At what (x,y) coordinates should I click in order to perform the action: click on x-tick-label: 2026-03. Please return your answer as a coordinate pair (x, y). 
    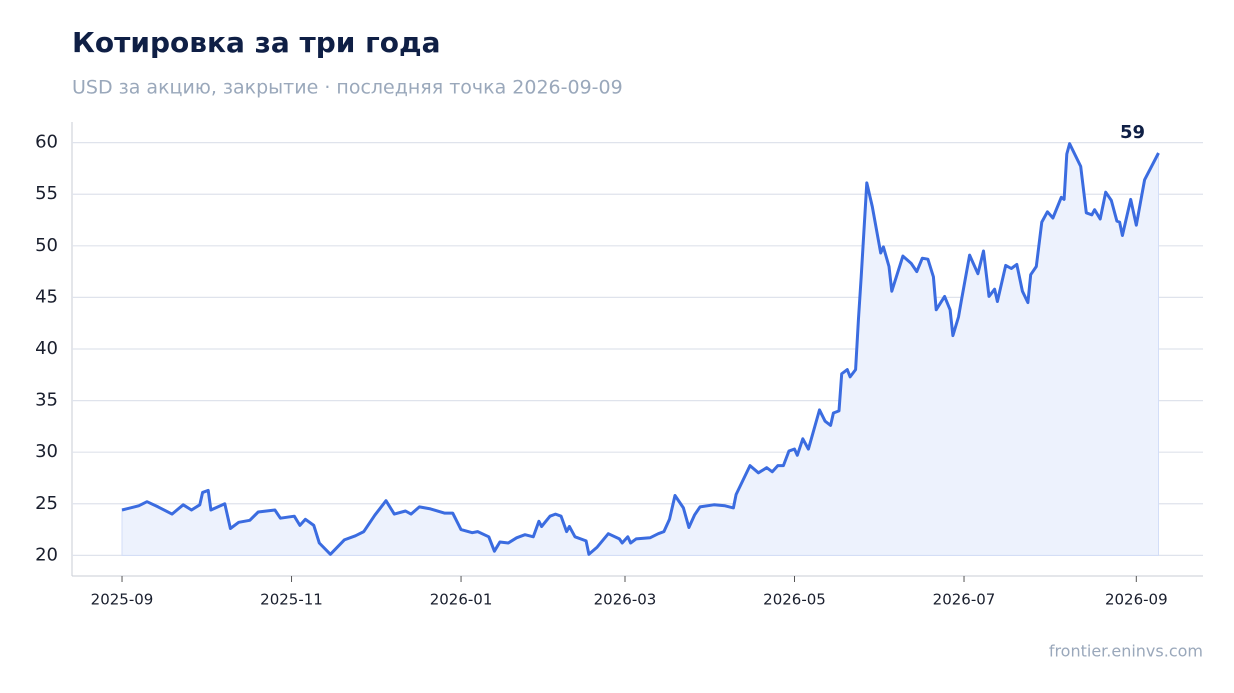
    Looking at the image, I should click on (625, 600).